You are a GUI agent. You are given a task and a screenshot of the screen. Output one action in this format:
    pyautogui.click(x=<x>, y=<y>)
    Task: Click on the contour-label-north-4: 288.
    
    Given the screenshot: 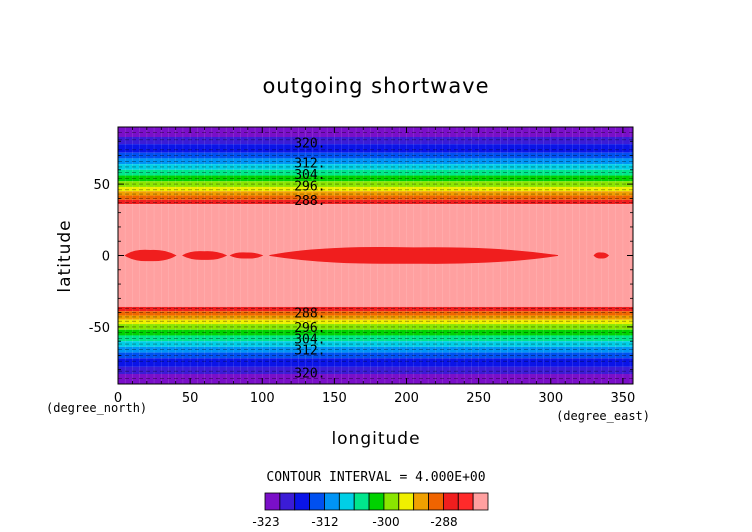 What is the action you would take?
    pyautogui.click(x=309, y=201)
    